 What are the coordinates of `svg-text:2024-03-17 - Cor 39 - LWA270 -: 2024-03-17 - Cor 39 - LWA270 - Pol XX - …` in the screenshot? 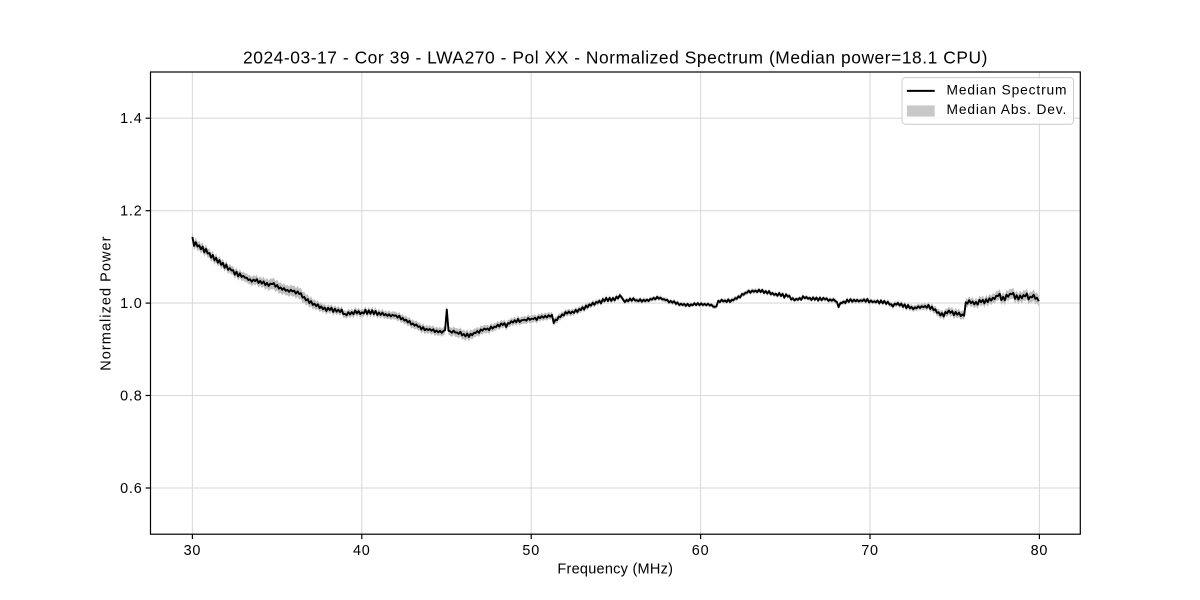 It's located at (615, 58).